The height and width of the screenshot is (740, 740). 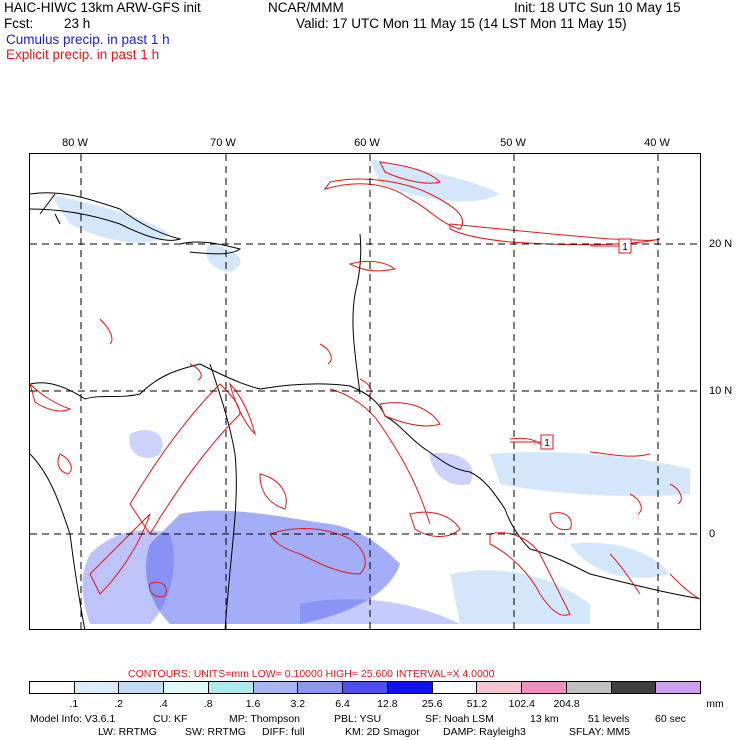 I want to click on lon-label-70w: 70 W, so click(x=223, y=143).